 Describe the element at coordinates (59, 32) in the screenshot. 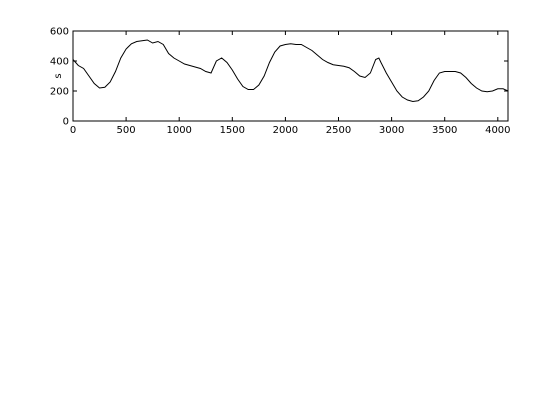

I see `y-tick-label: 600` at that location.